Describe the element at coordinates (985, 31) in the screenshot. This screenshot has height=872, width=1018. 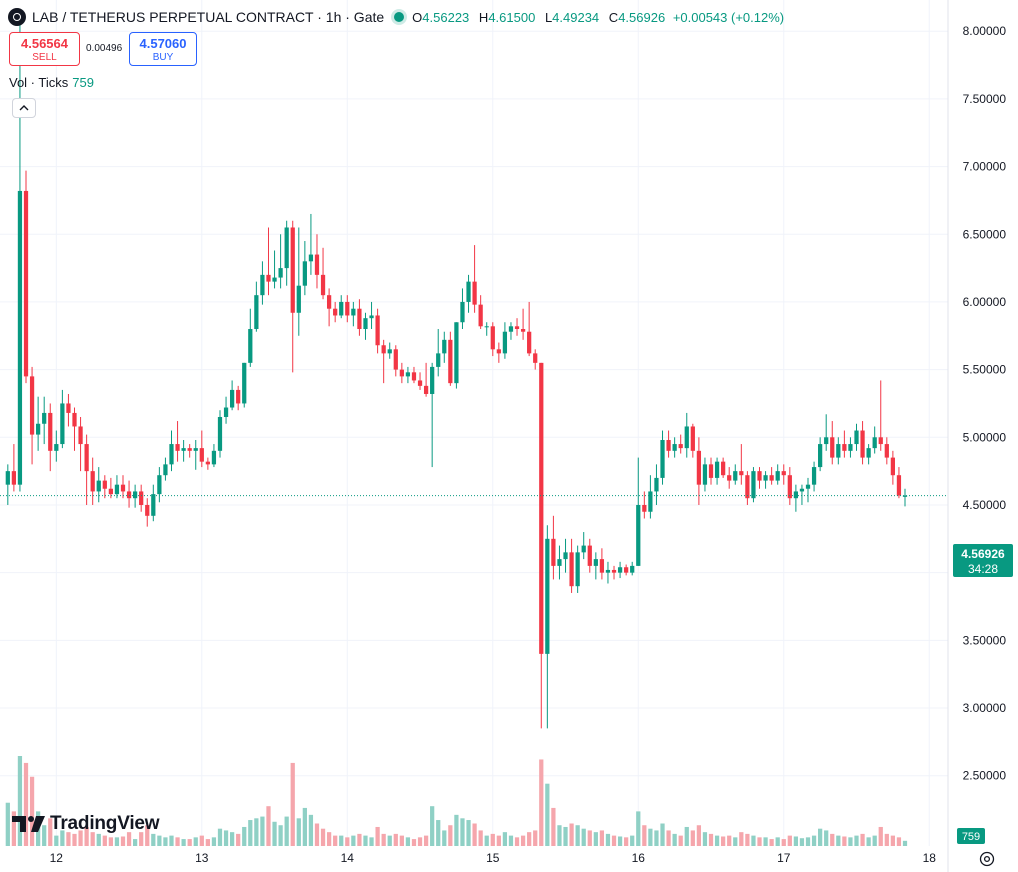
I see `price-tick-label: 8.00000` at that location.